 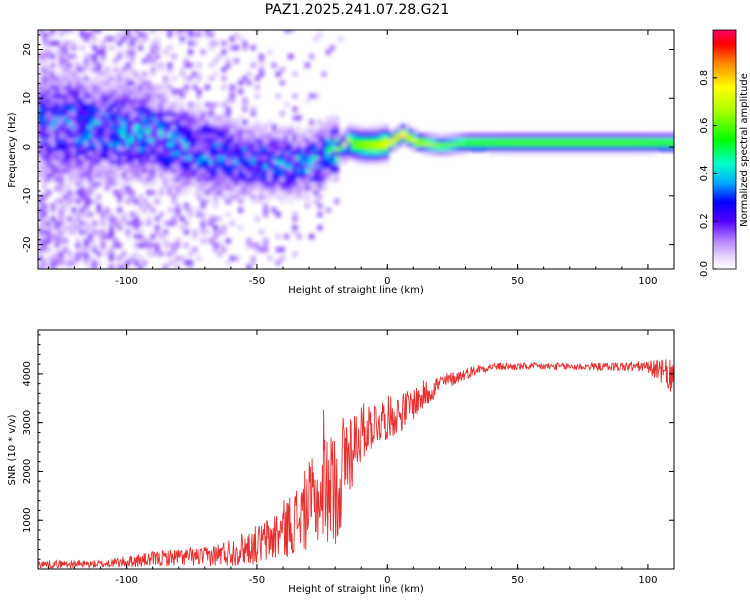 I want to click on spectrogram-ytick-label: -20, so click(x=27, y=244).